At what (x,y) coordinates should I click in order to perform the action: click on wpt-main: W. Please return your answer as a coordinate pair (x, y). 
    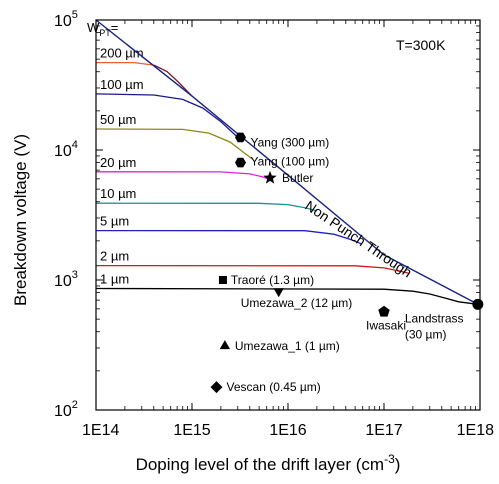
    Looking at the image, I should click on (93, 27).